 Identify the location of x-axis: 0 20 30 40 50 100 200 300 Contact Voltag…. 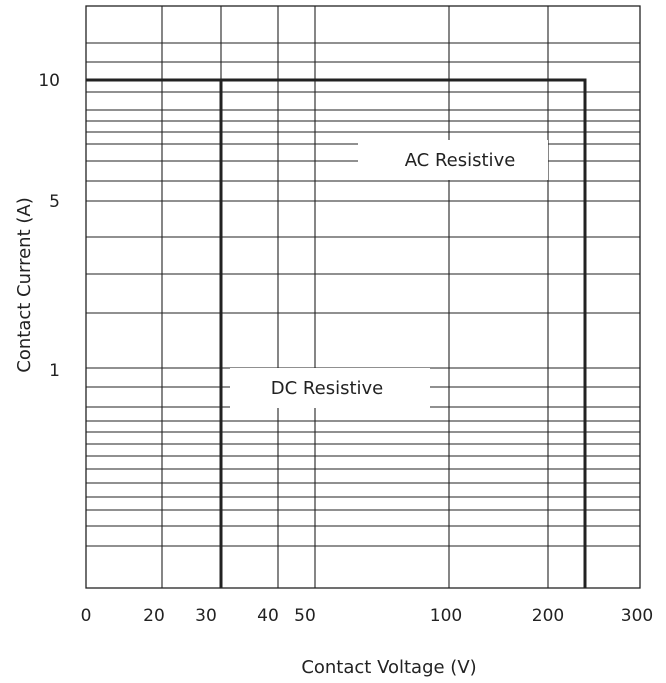
(367, 642).